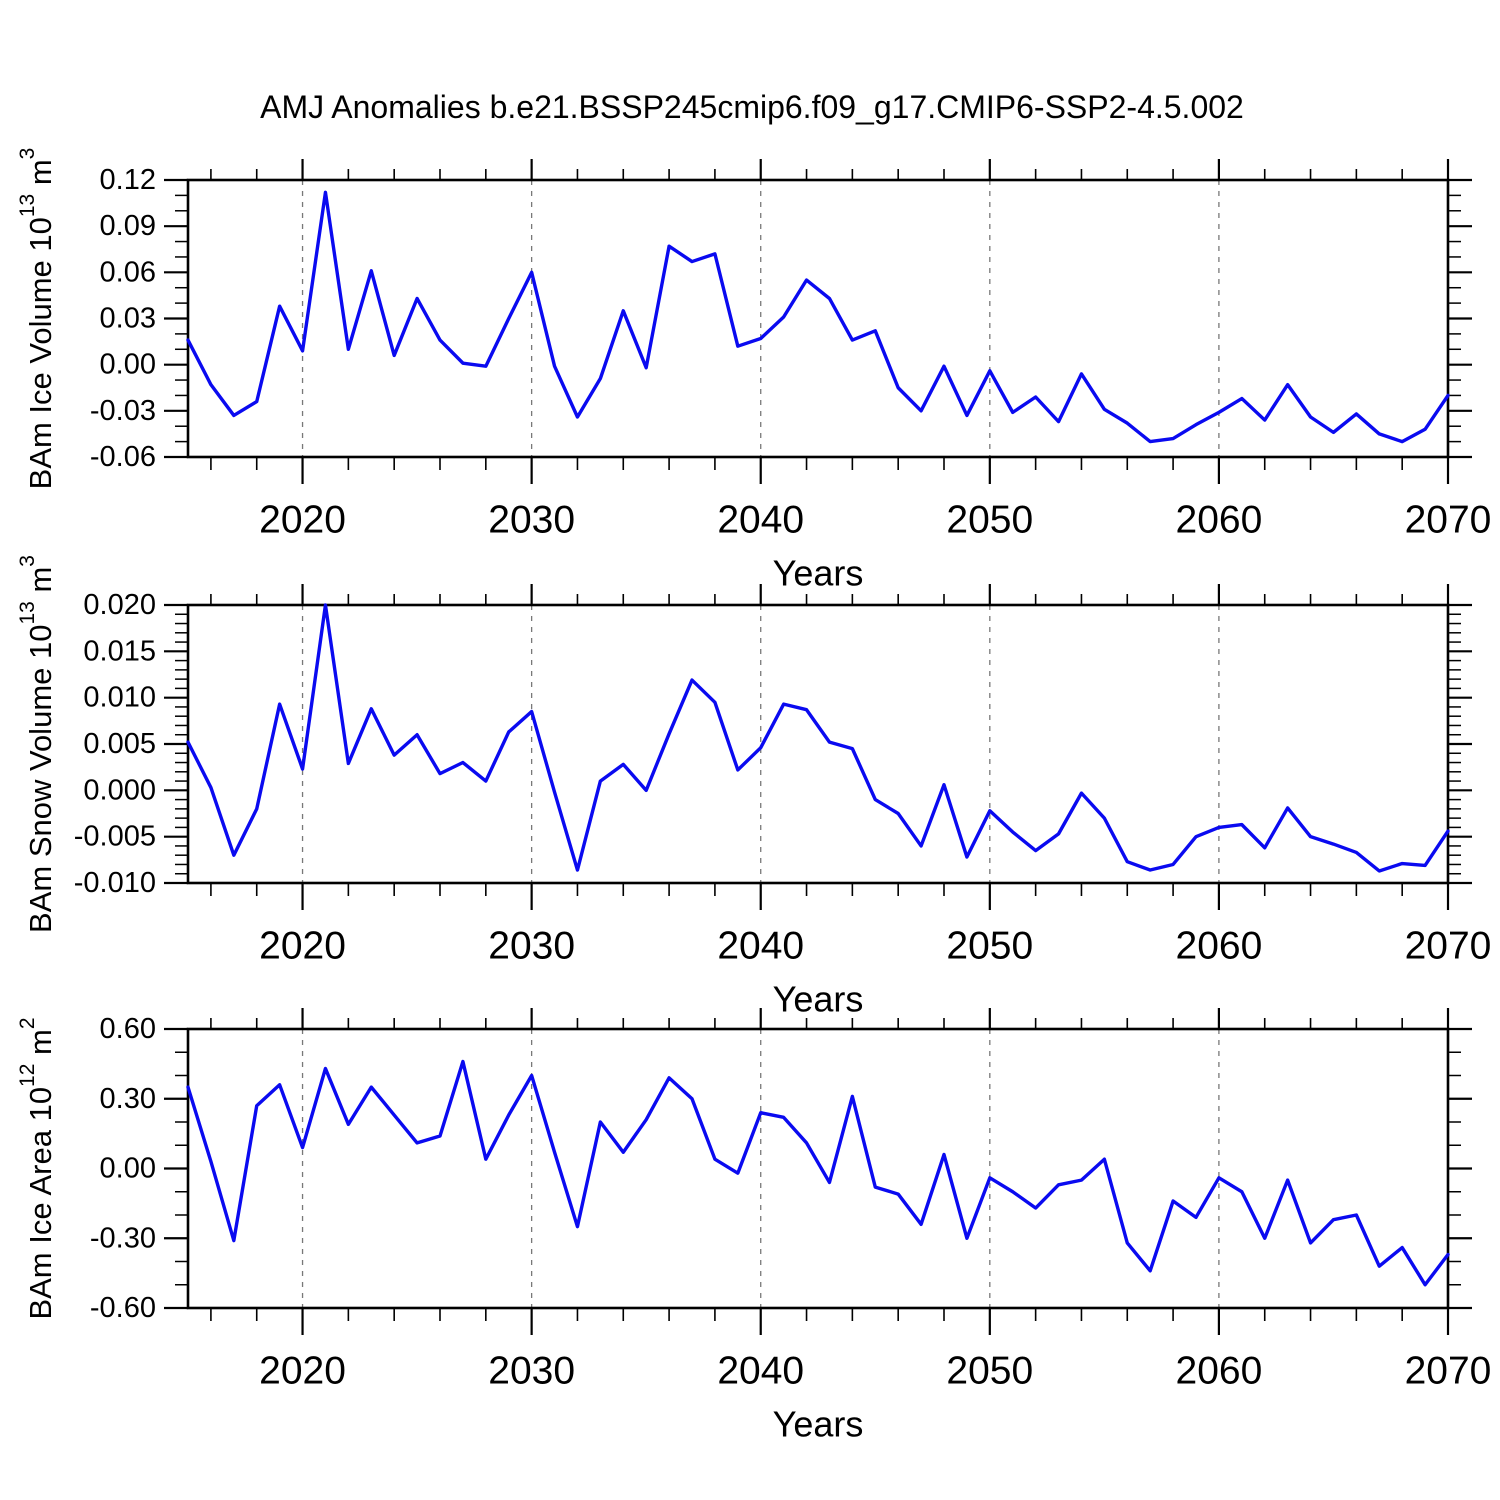 Image resolution: width=1500 pixels, height=1500 pixels. Describe the element at coordinates (128, 226) in the screenshot. I see `y-tick-label: 0.09` at that location.